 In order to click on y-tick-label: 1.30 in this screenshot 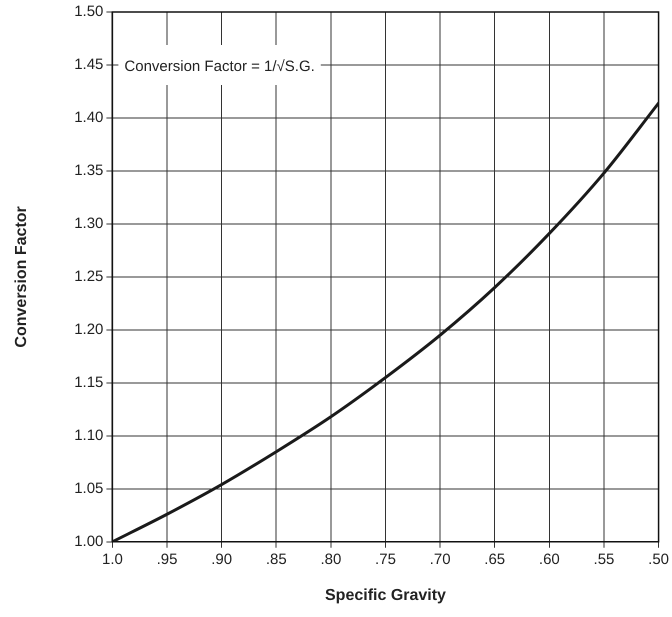, I will do `click(89, 223)`.